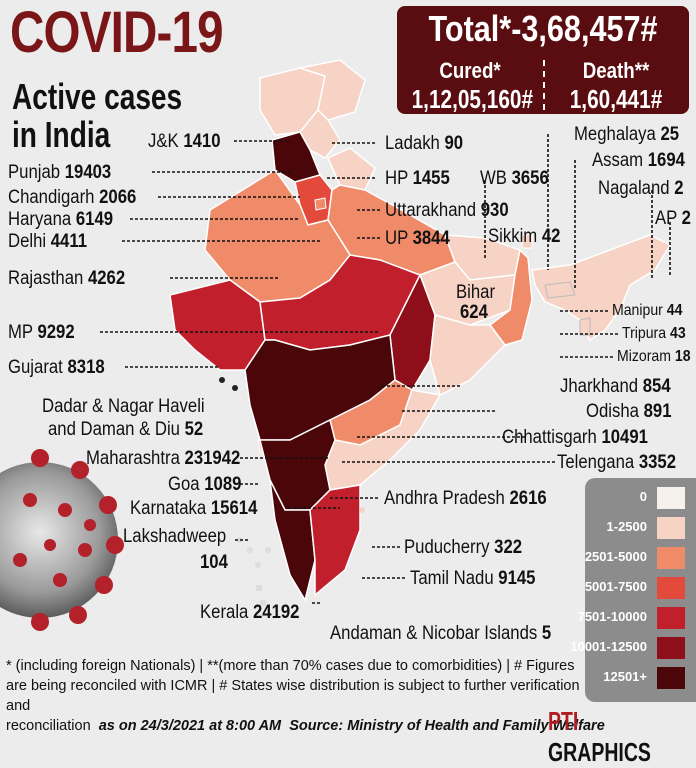  What do you see at coordinates (62, 540) in the screenshot?
I see `virus-illustration` at bounding box center [62, 540].